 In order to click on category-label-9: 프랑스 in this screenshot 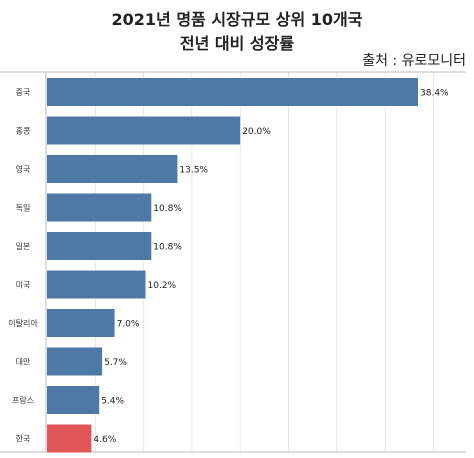, I will do `click(23, 400)`.